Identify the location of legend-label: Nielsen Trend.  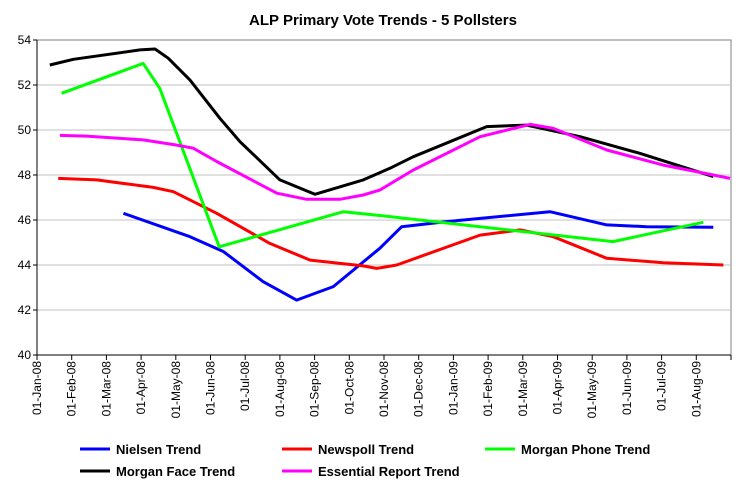
(158, 449).